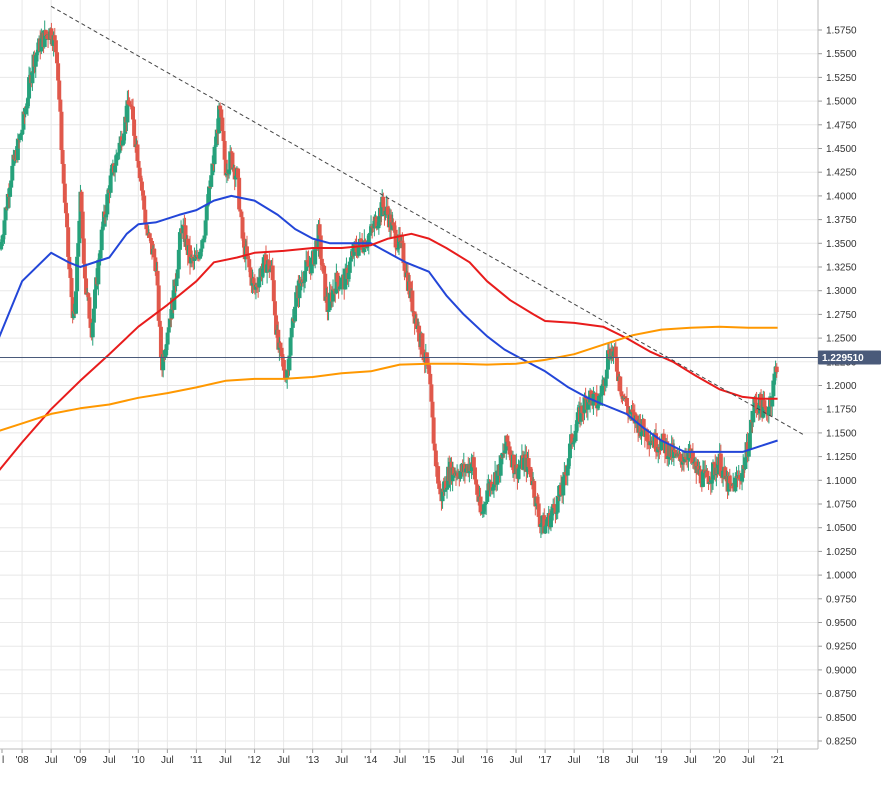 This screenshot has height=786, width=883. What do you see at coordinates (841, 552) in the screenshot?
I see `y-tick-label: 1.0250` at bounding box center [841, 552].